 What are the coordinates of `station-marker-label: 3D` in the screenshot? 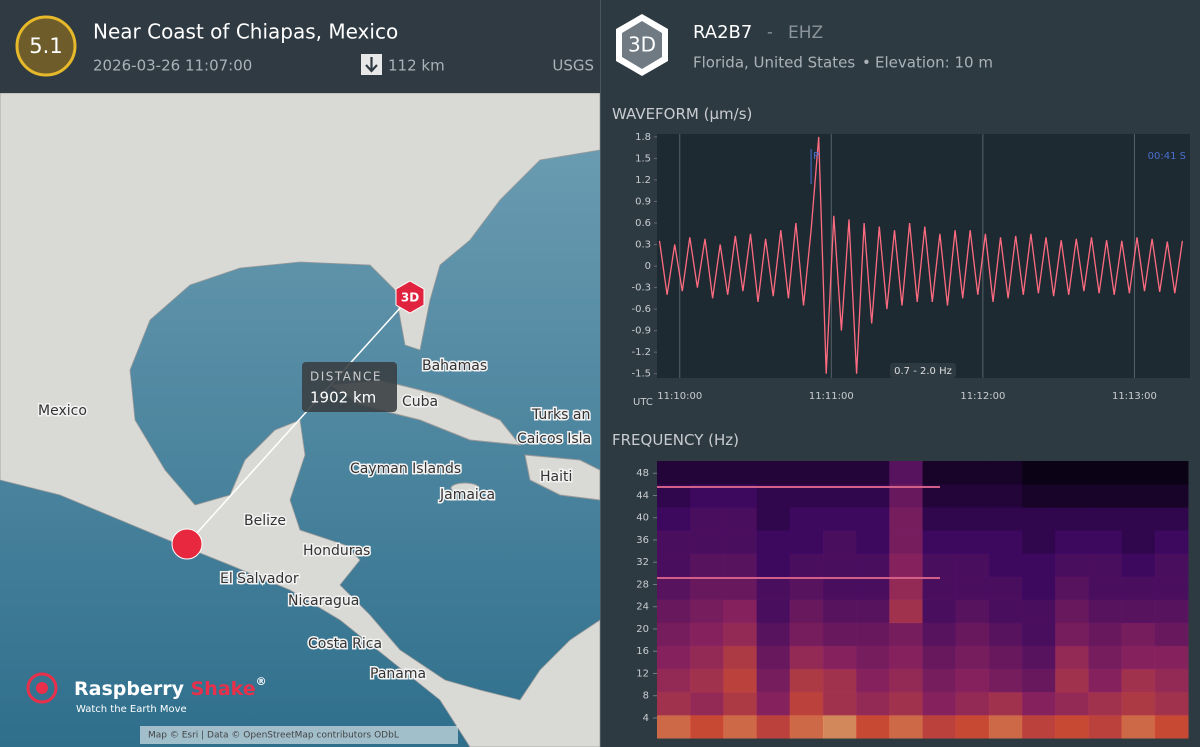 It's located at (410, 298).